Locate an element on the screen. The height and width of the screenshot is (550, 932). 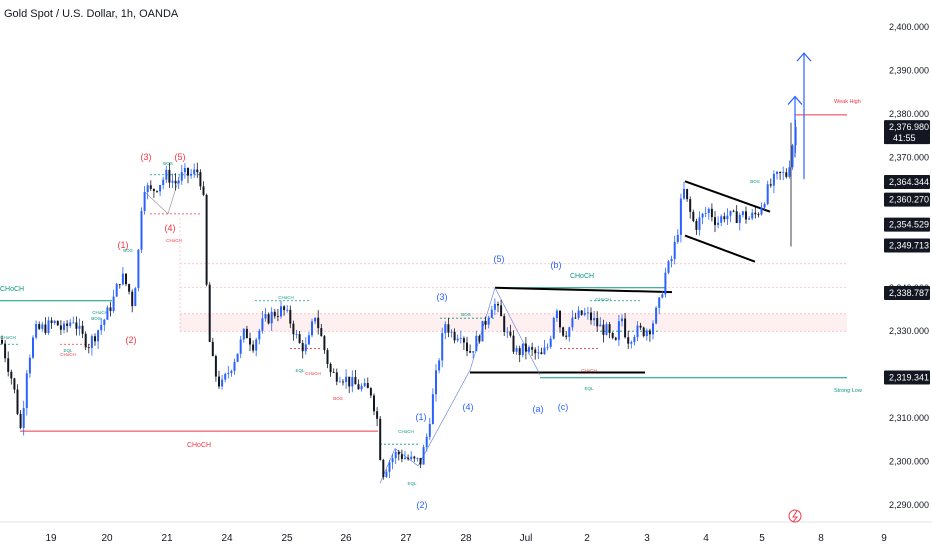
x-tick-label: 20 is located at coordinates (107, 538).